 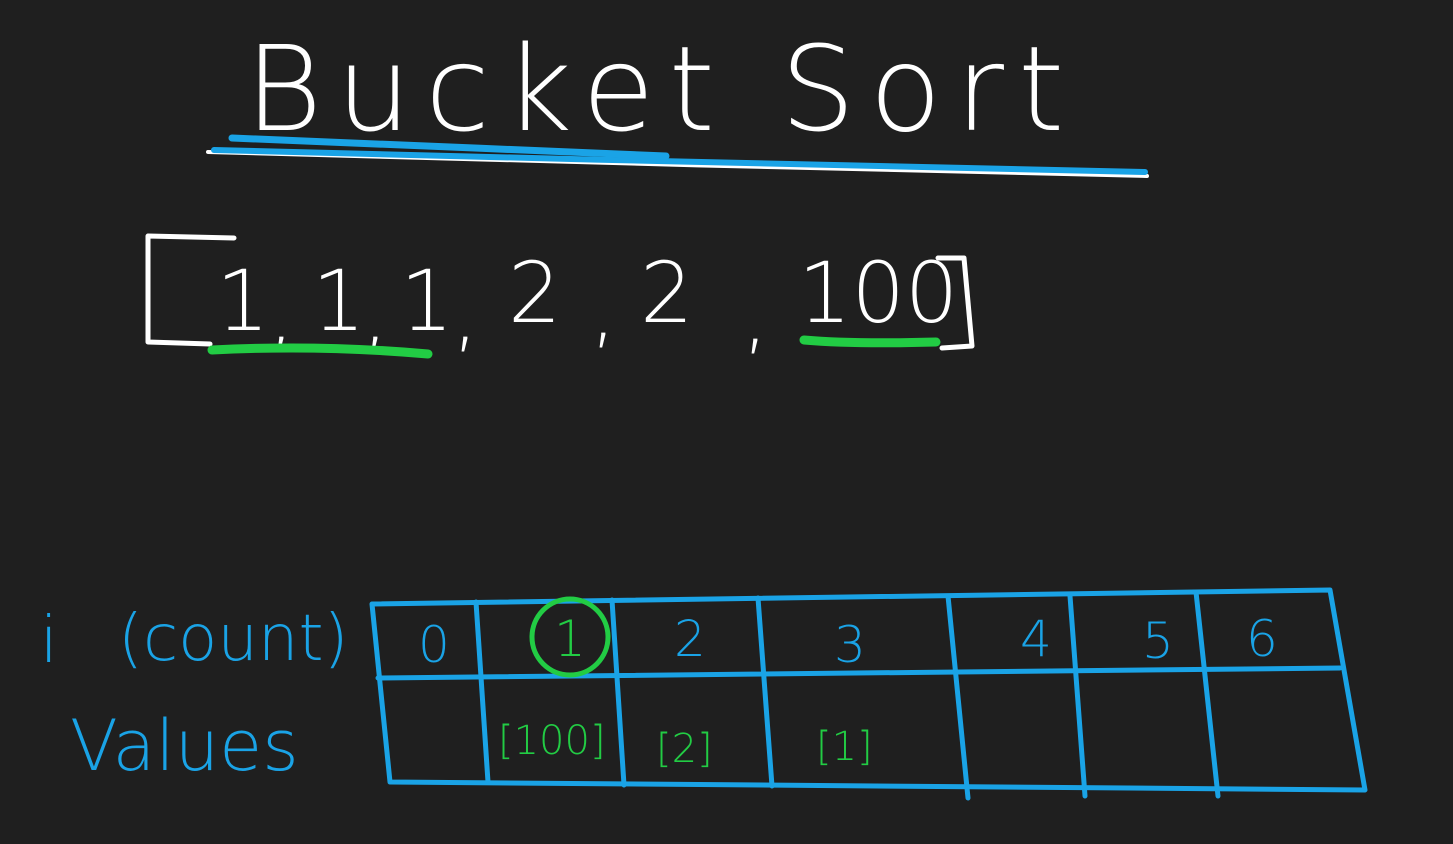 I want to click on table-index-cell-highlighted: 1, so click(x=570, y=639).